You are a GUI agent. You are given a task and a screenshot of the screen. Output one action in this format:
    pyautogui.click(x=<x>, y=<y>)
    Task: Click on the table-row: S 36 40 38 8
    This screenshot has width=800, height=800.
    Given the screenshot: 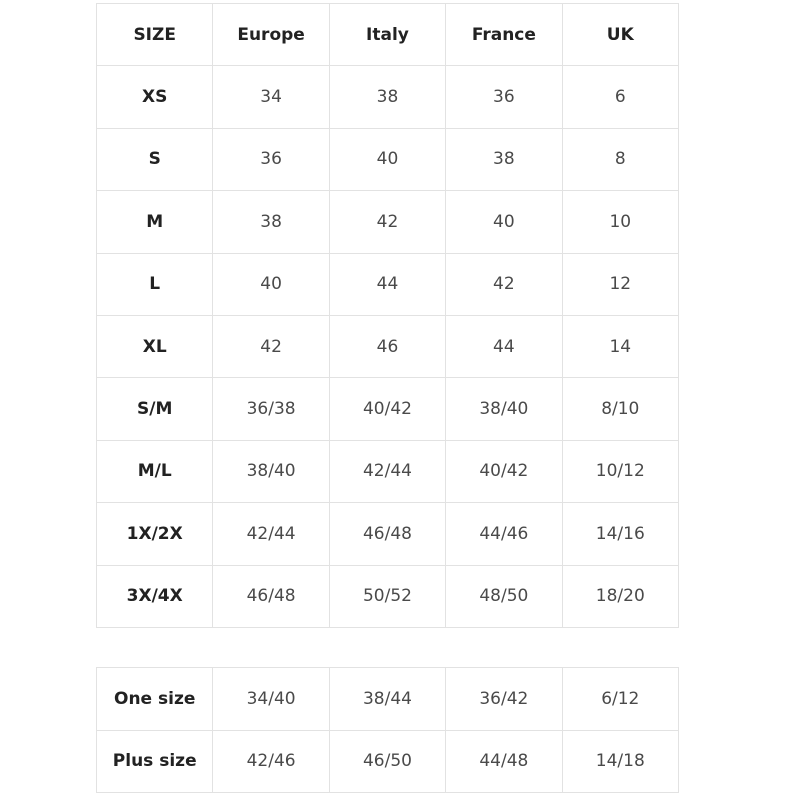 What is the action you would take?
    pyautogui.click(x=387, y=159)
    